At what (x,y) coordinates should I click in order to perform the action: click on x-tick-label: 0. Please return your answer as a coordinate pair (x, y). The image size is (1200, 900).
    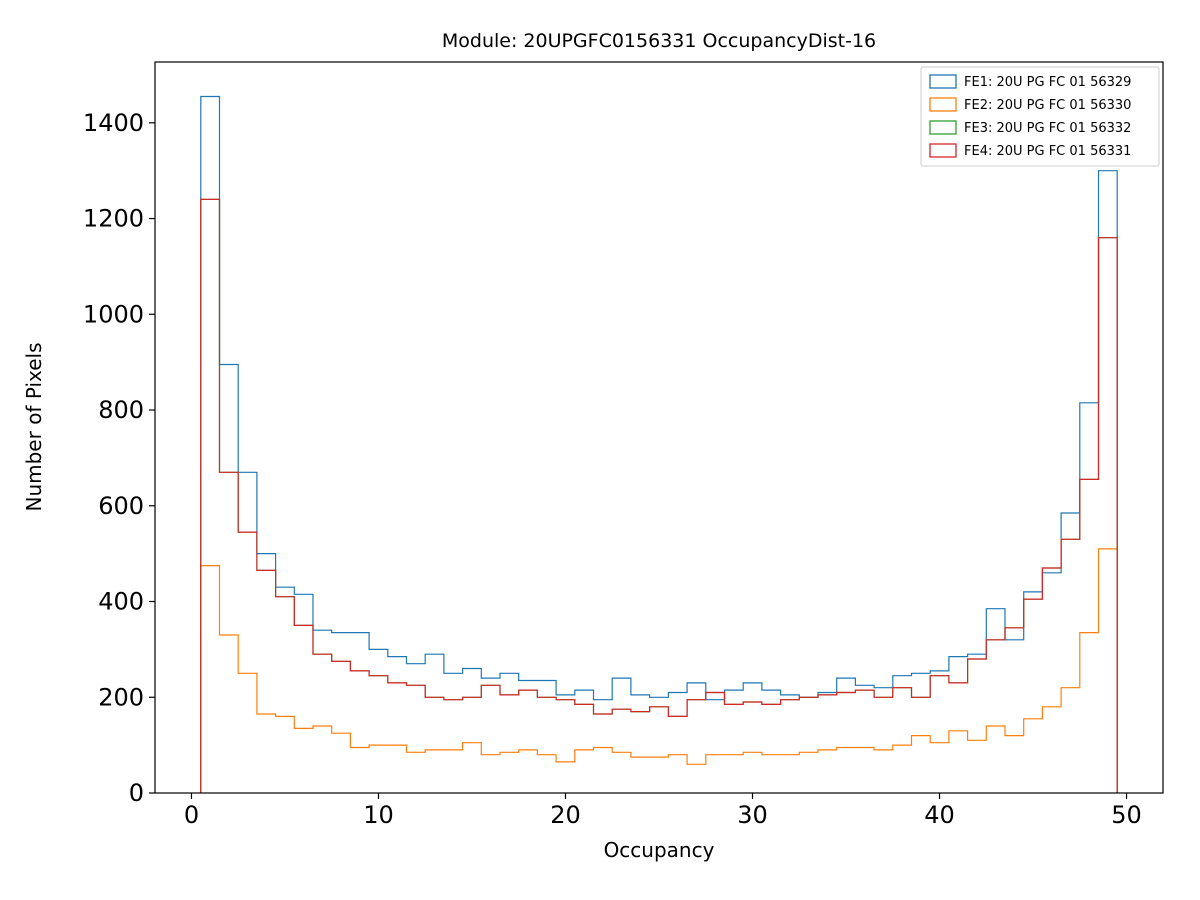
    Looking at the image, I should click on (191, 815).